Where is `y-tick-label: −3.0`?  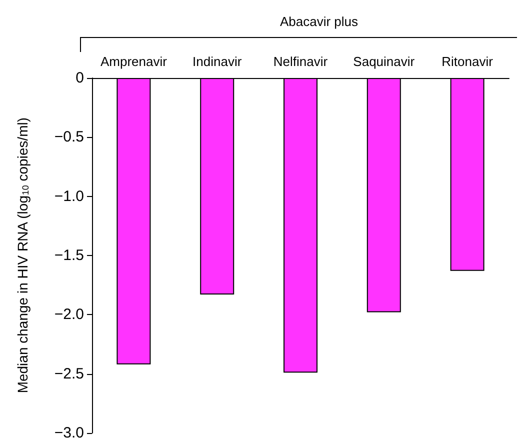
y-tick-label: −3.0 is located at coordinates (69, 433).